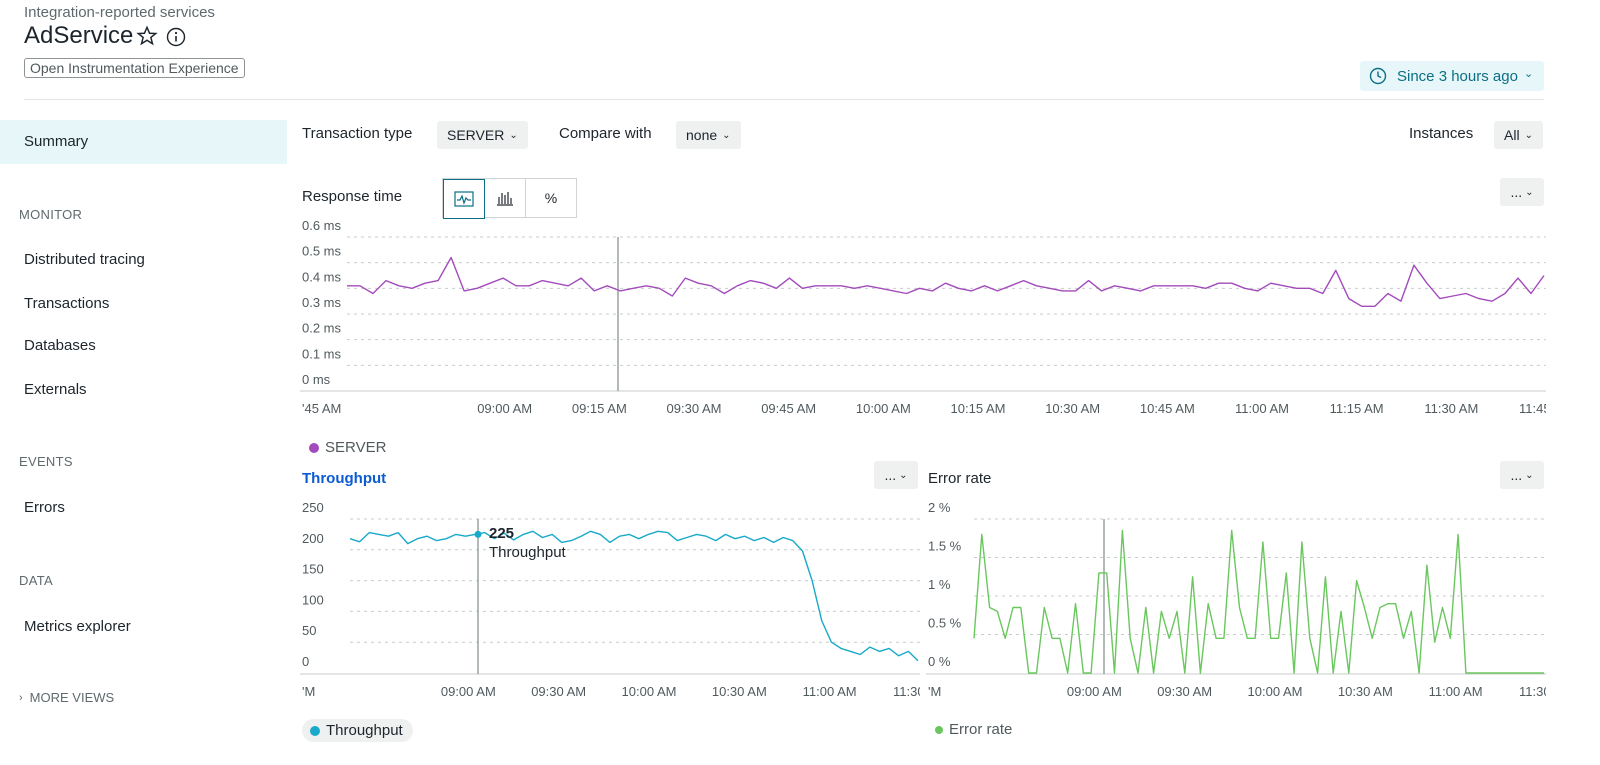 The width and height of the screenshot is (1600, 765). I want to click on page-subtitle: Integration-reported services, so click(119, 12).